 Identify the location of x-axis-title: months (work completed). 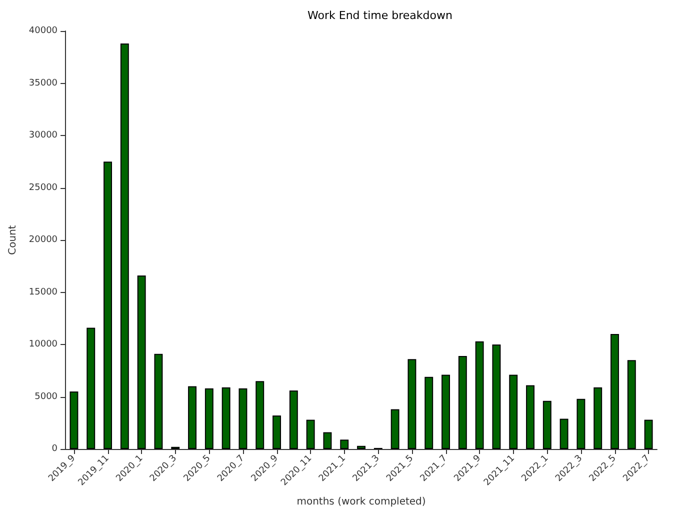
(361, 502).